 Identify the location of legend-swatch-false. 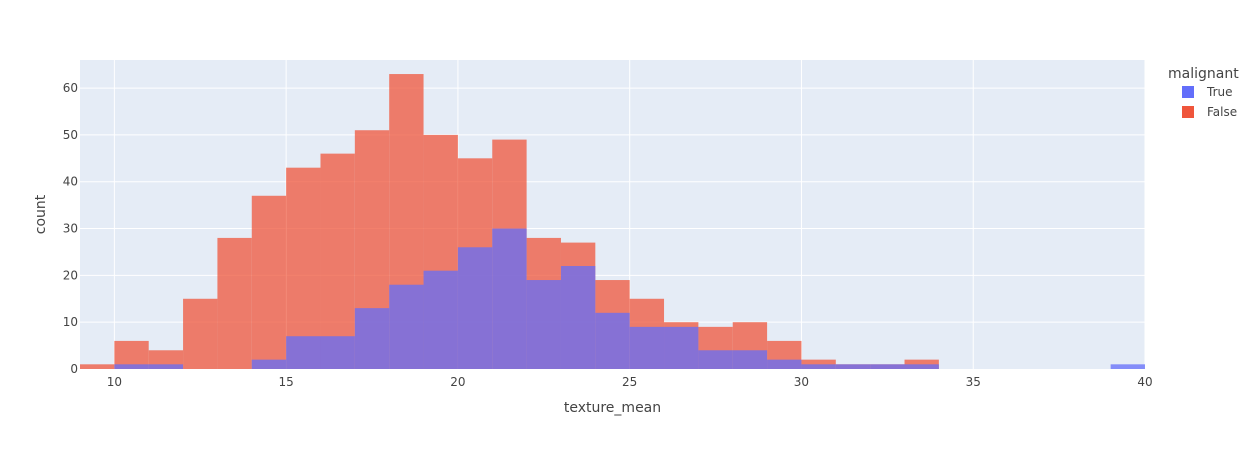
(1188, 112).